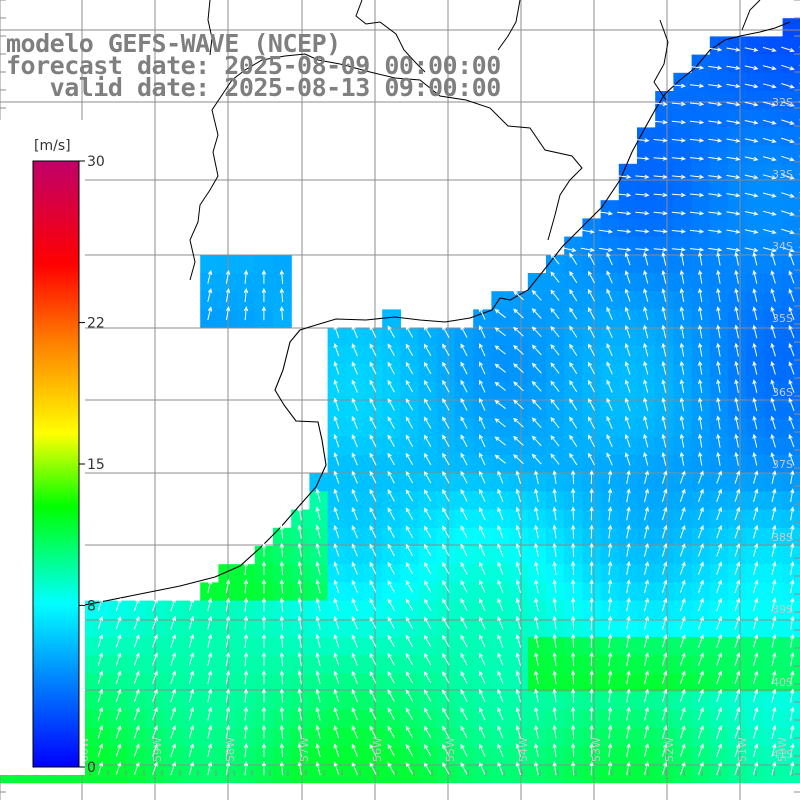  Describe the element at coordinates (782, 102) in the screenshot. I see `lat-label: 32S` at that location.